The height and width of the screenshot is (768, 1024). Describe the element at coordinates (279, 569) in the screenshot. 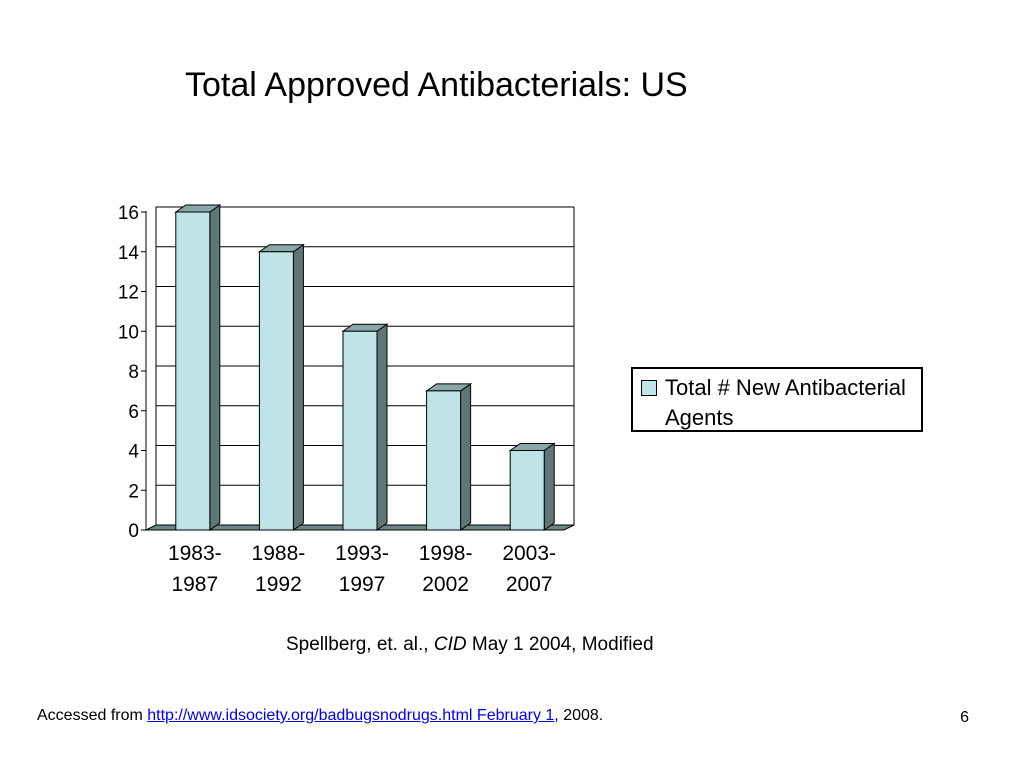

I see `x-category-label: 1988- 1992` at that location.